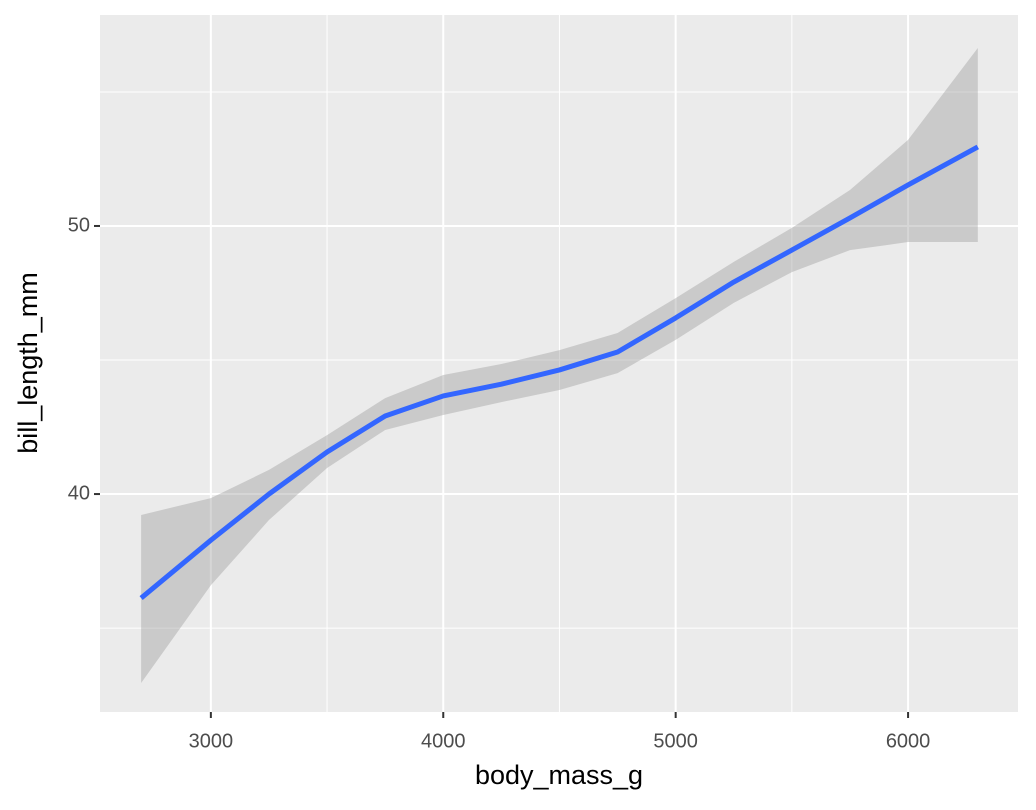 This screenshot has height=810, width=1036. What do you see at coordinates (211, 741) in the screenshot?
I see `x-tick-label: 3000` at bounding box center [211, 741].